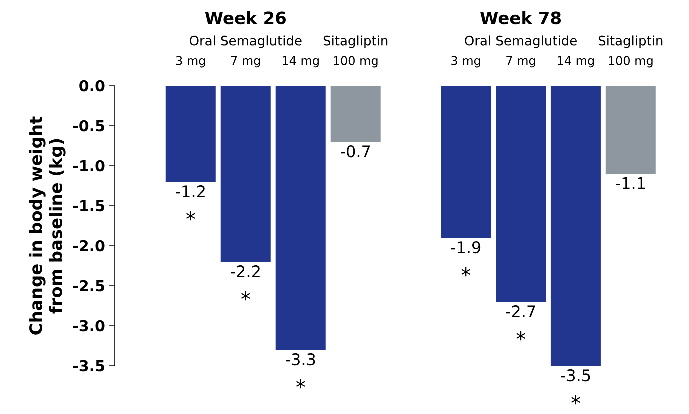  Describe the element at coordinates (300, 62) in the screenshot. I see `x-tick-label: 14 mg` at that location.